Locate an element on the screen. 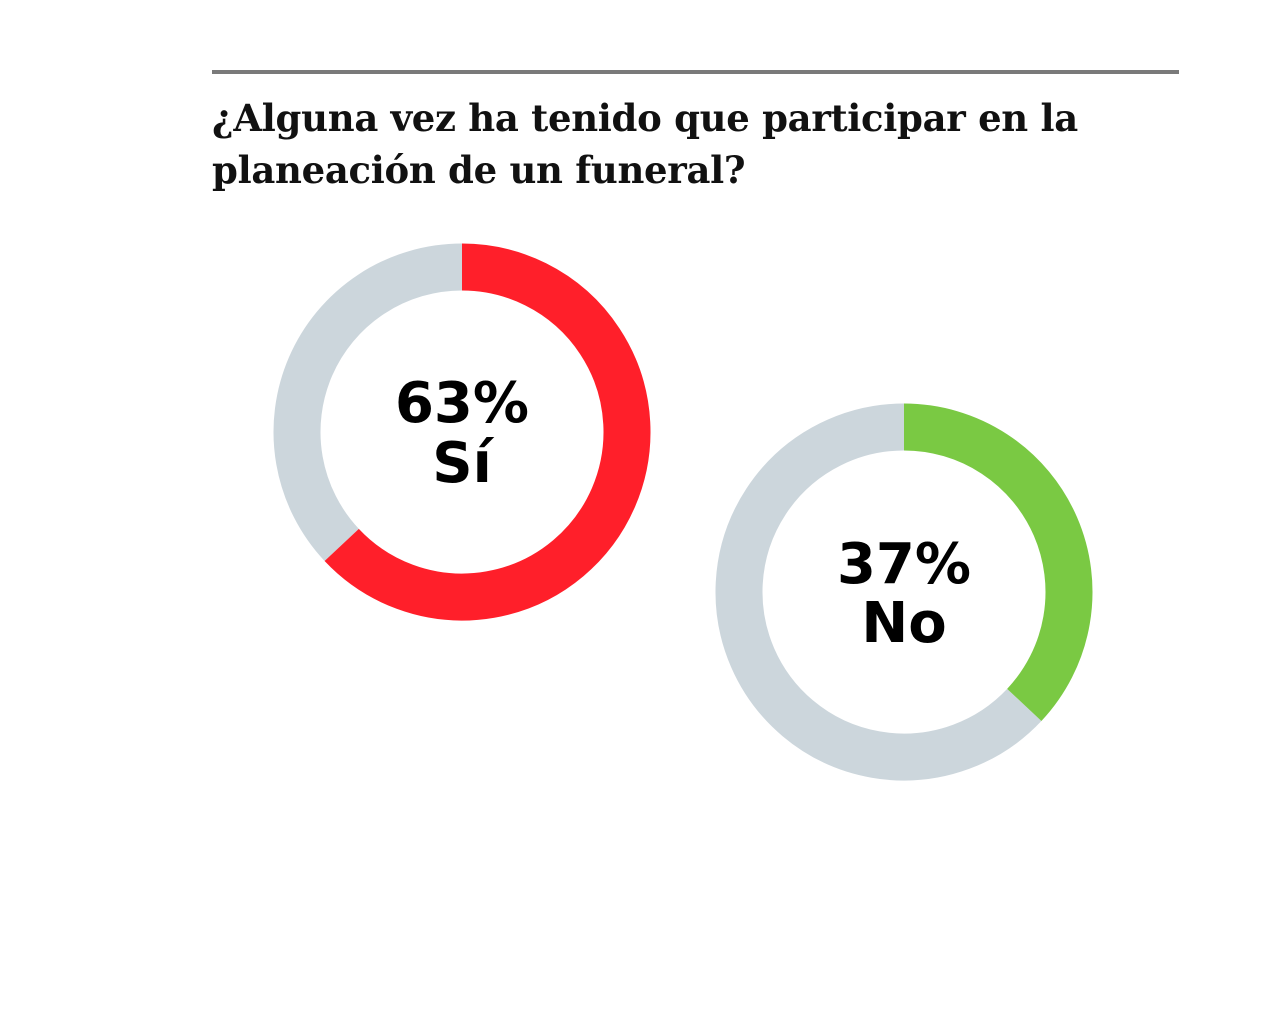 This screenshot has width=1280, height=1024. top-divider is located at coordinates (695, 72).